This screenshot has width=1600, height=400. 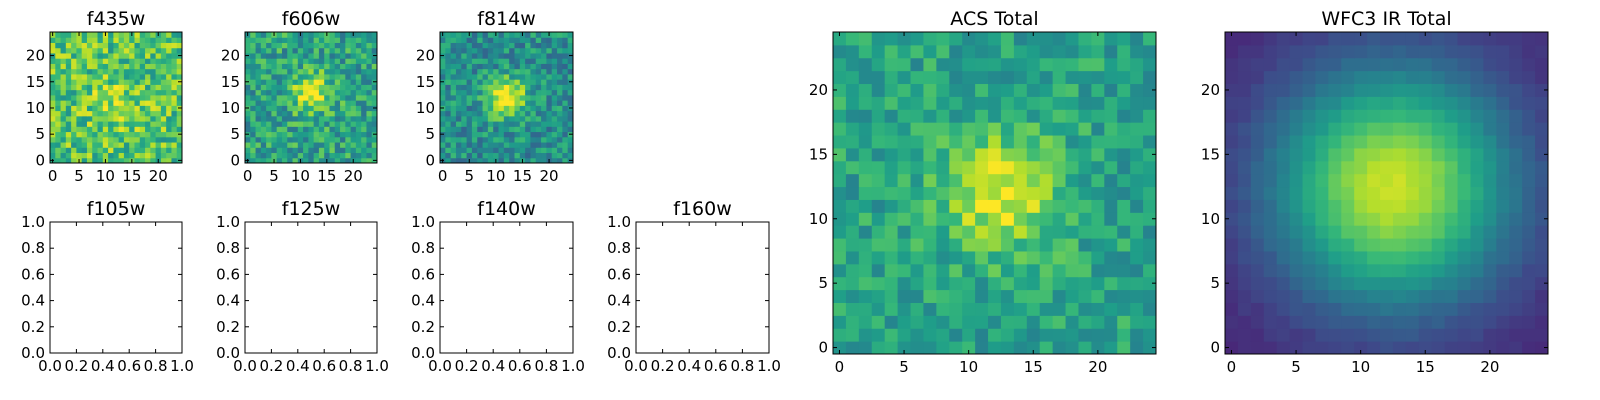 I want to click on y-tick-label: 0.8, so click(x=228, y=248).